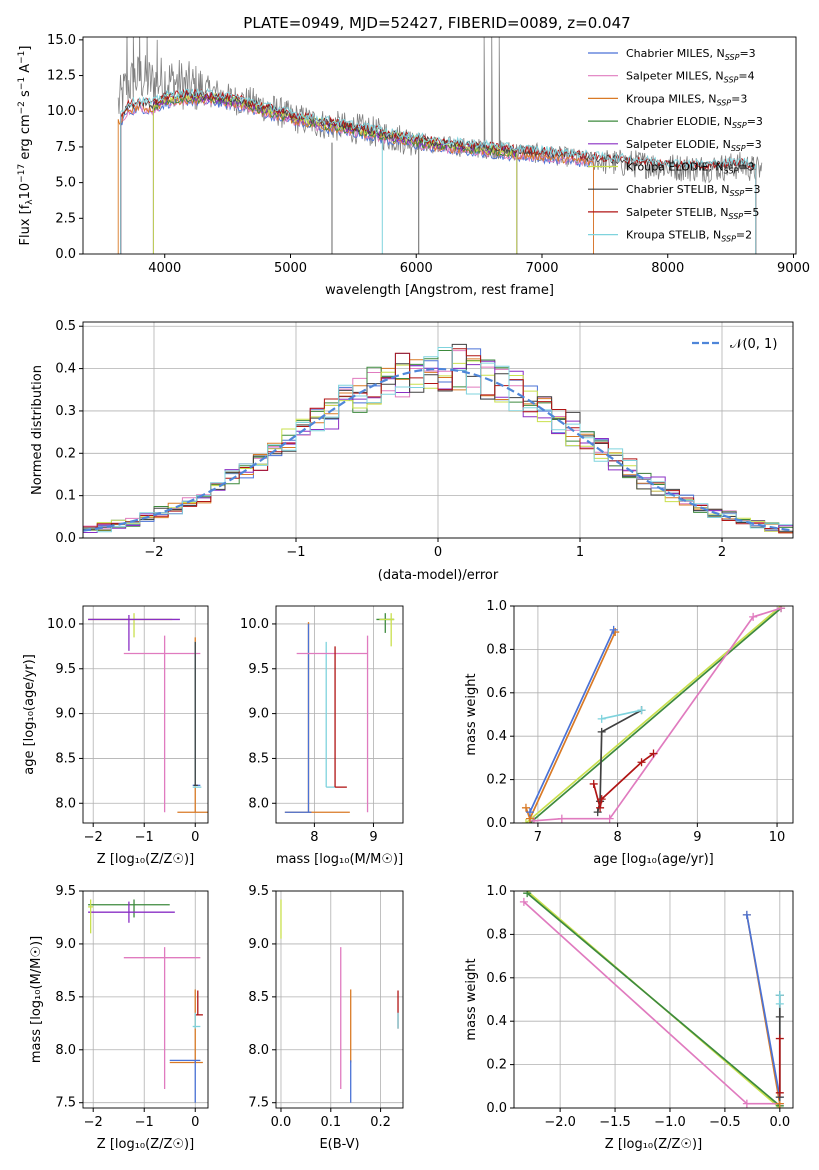  What do you see at coordinates (339, 1001) in the screenshot?
I see `mass_vs_ebv-plot-area` at bounding box center [339, 1001].